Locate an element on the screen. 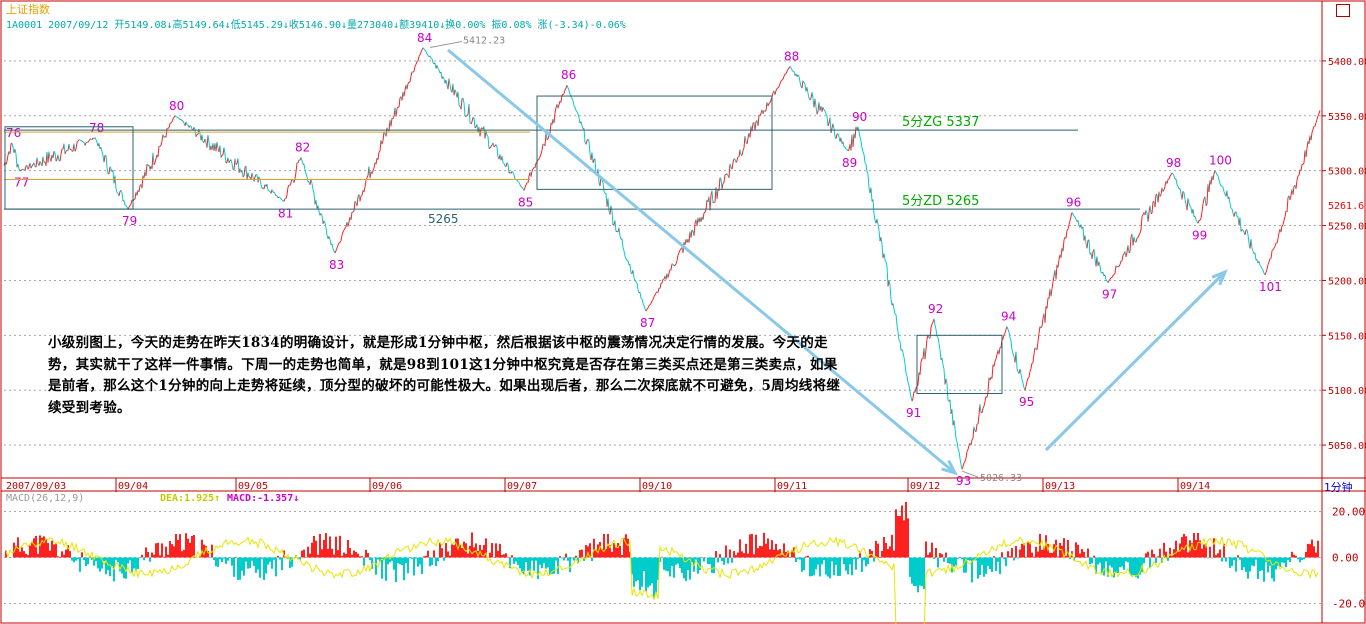 This screenshot has width=1366, height=624. window-button is located at coordinates (1343, 10).